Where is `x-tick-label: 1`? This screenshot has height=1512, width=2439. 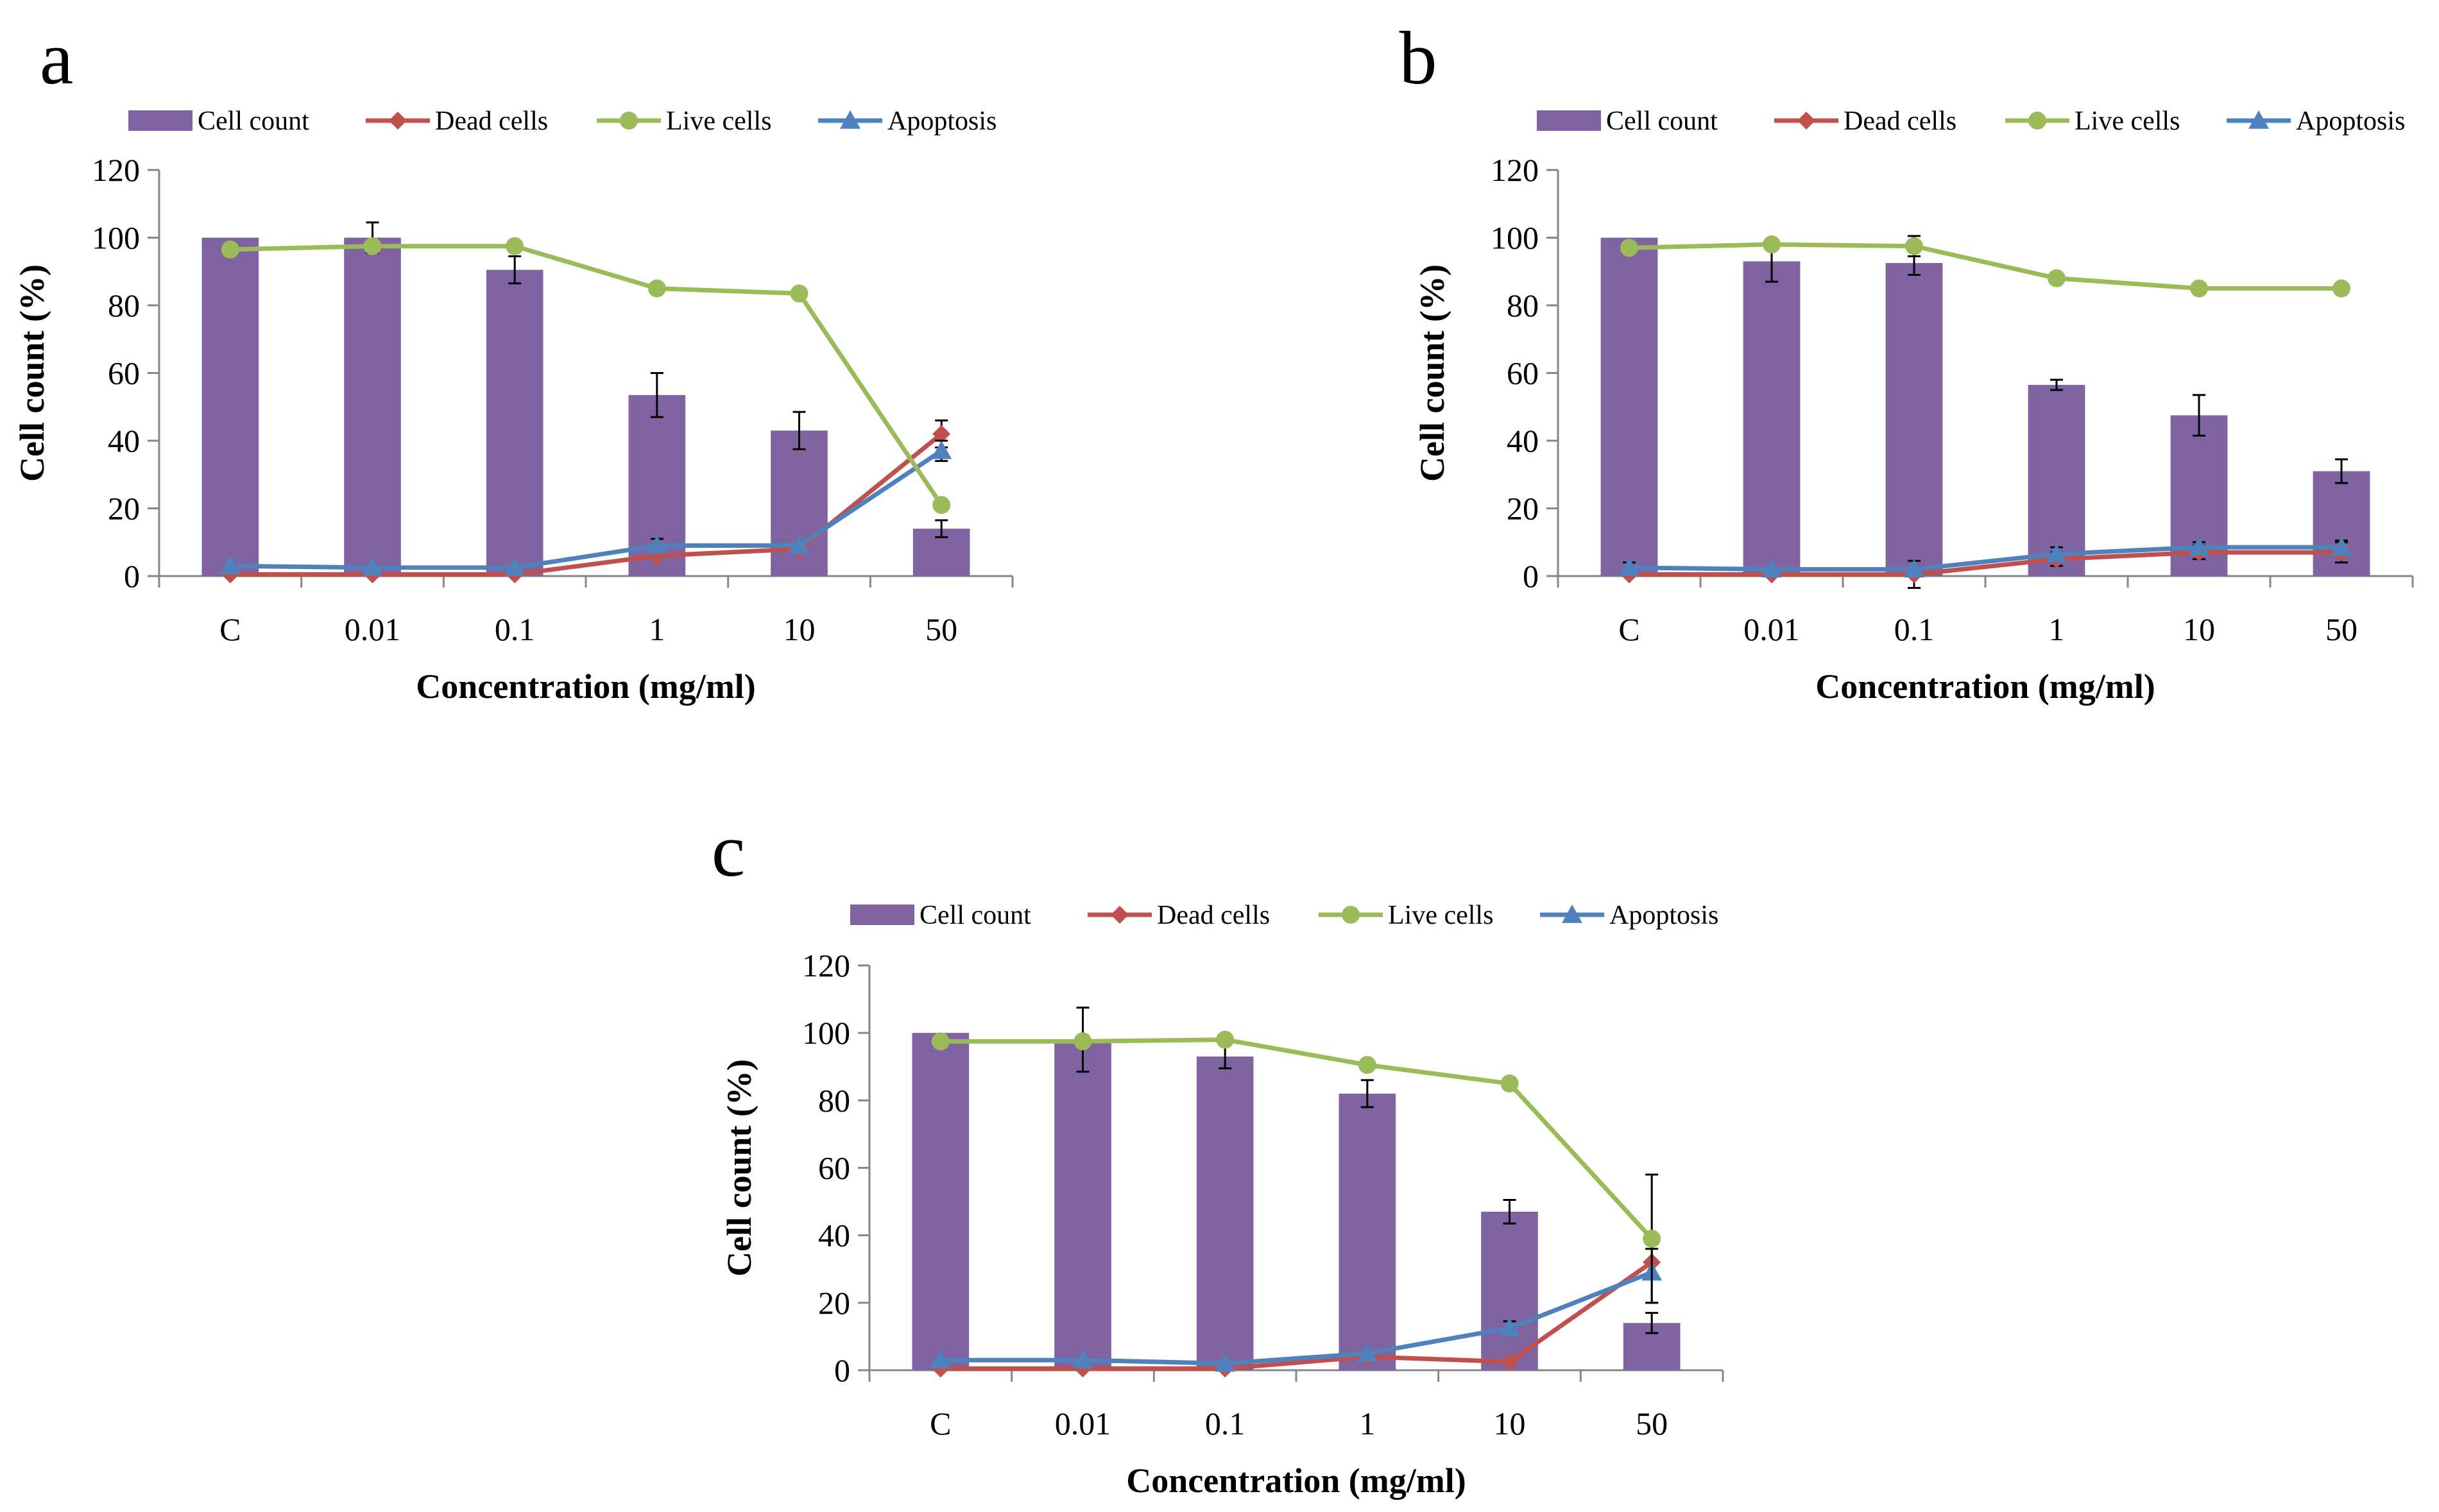
x-tick-label: 1 is located at coordinates (1367, 1424).